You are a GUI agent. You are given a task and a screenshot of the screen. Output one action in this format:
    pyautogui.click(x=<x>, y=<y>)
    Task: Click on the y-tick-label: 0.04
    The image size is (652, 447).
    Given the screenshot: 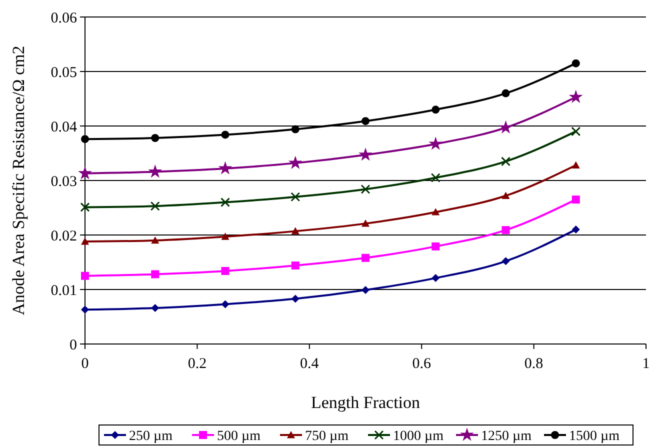 What is the action you would take?
    pyautogui.click(x=64, y=127)
    